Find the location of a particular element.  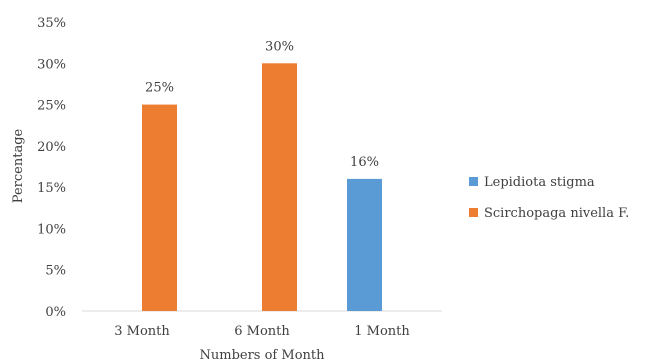

y-tick-label: 20% is located at coordinates (51, 147).